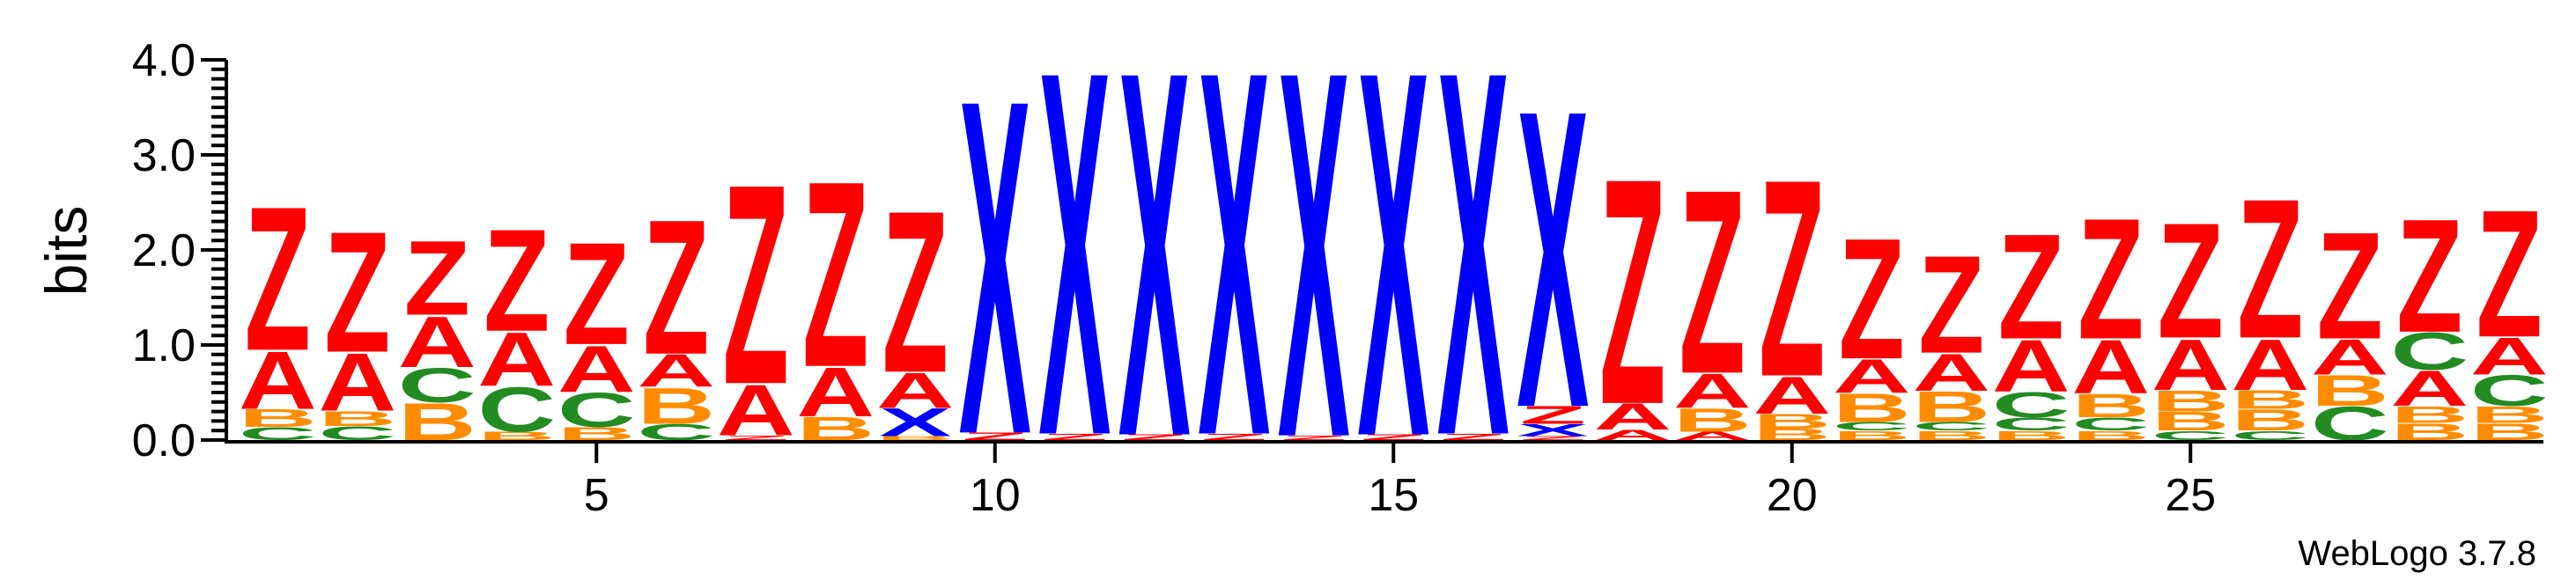 The image size is (2576, 587). I want to click on glyph-x-pos-15: X, so click(1393, 273).